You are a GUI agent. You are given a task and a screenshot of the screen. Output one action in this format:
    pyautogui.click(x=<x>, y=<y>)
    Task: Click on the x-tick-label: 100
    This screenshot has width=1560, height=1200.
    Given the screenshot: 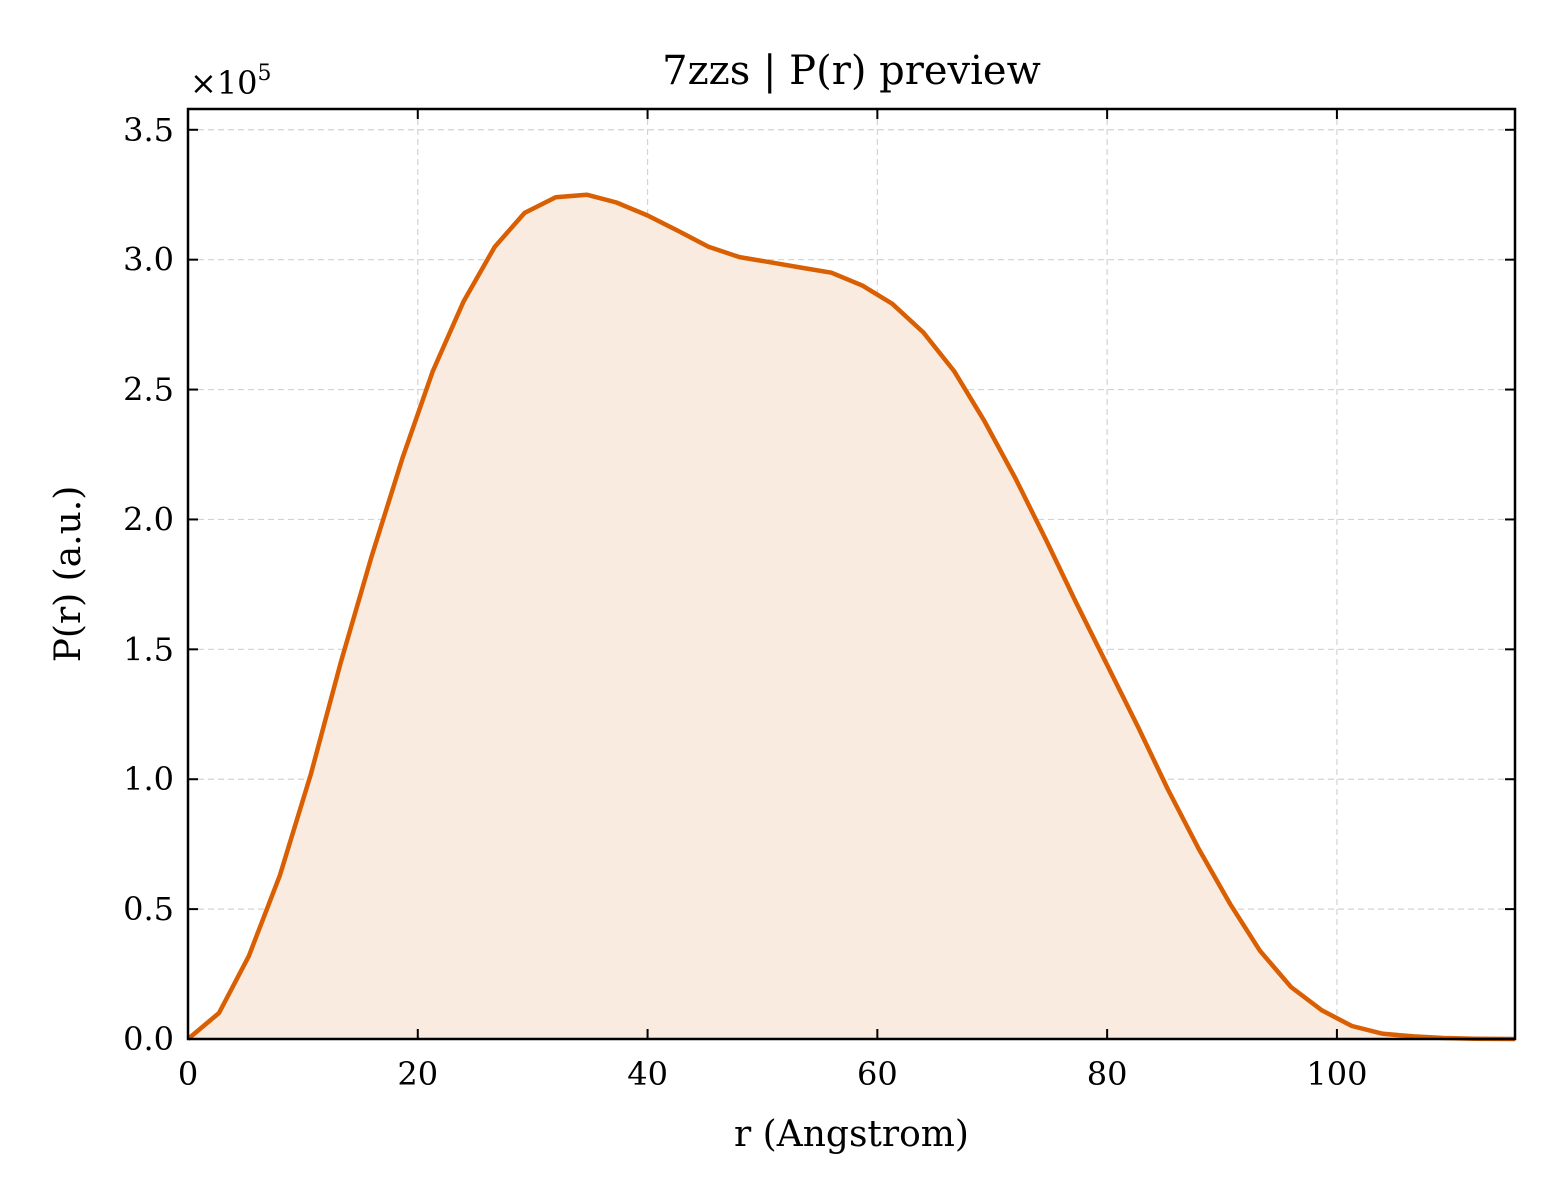 What is the action you would take?
    pyautogui.click(x=1336, y=1074)
    